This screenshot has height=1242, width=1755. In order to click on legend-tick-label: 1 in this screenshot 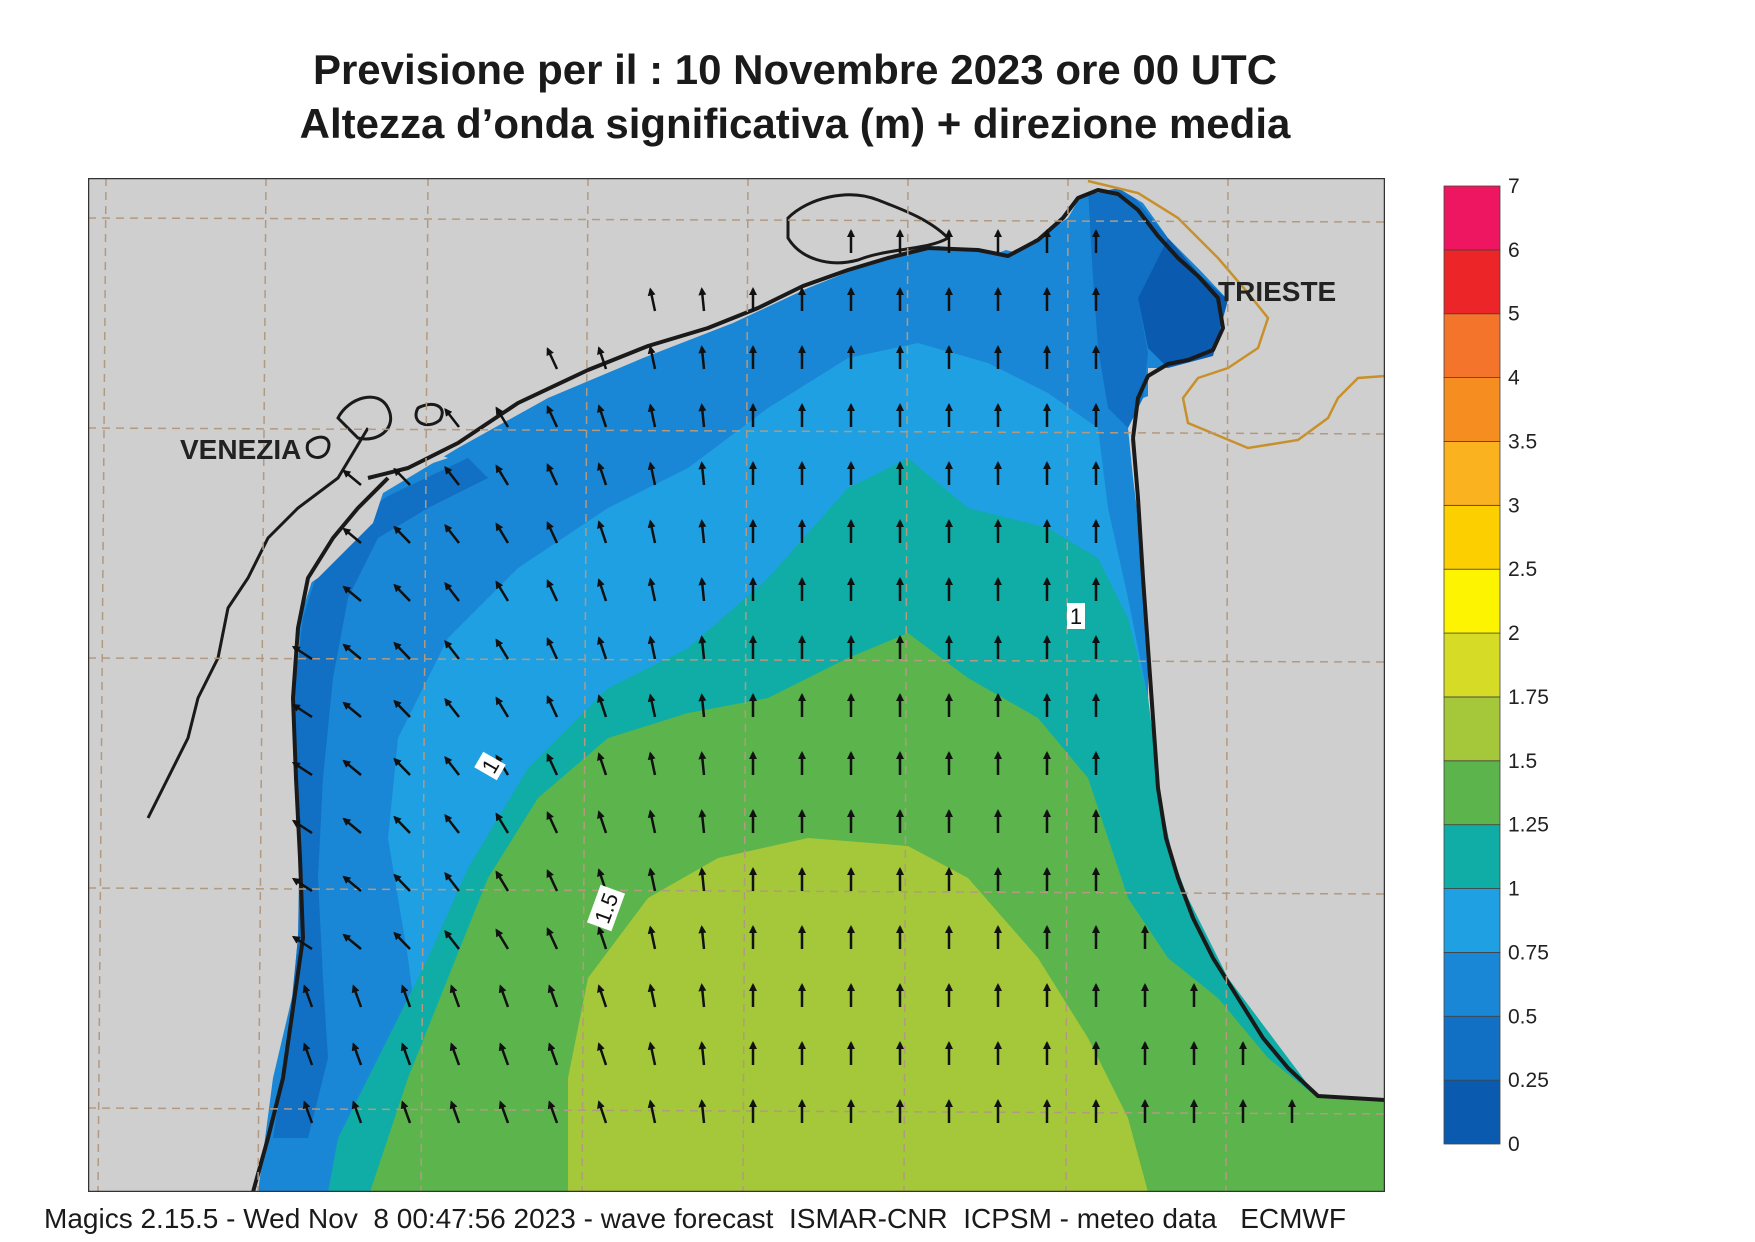, I will do `click(1514, 889)`.